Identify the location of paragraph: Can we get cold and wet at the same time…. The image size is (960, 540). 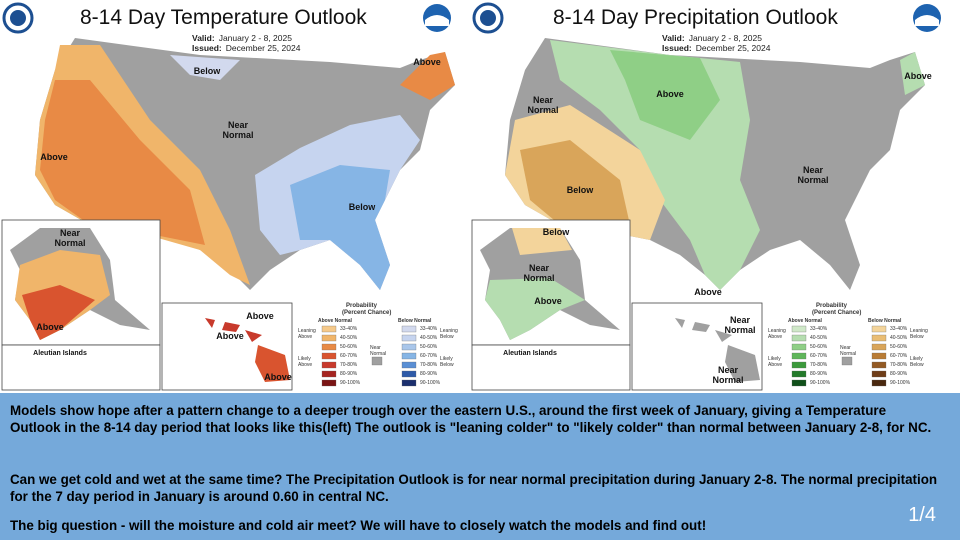
(474, 488).